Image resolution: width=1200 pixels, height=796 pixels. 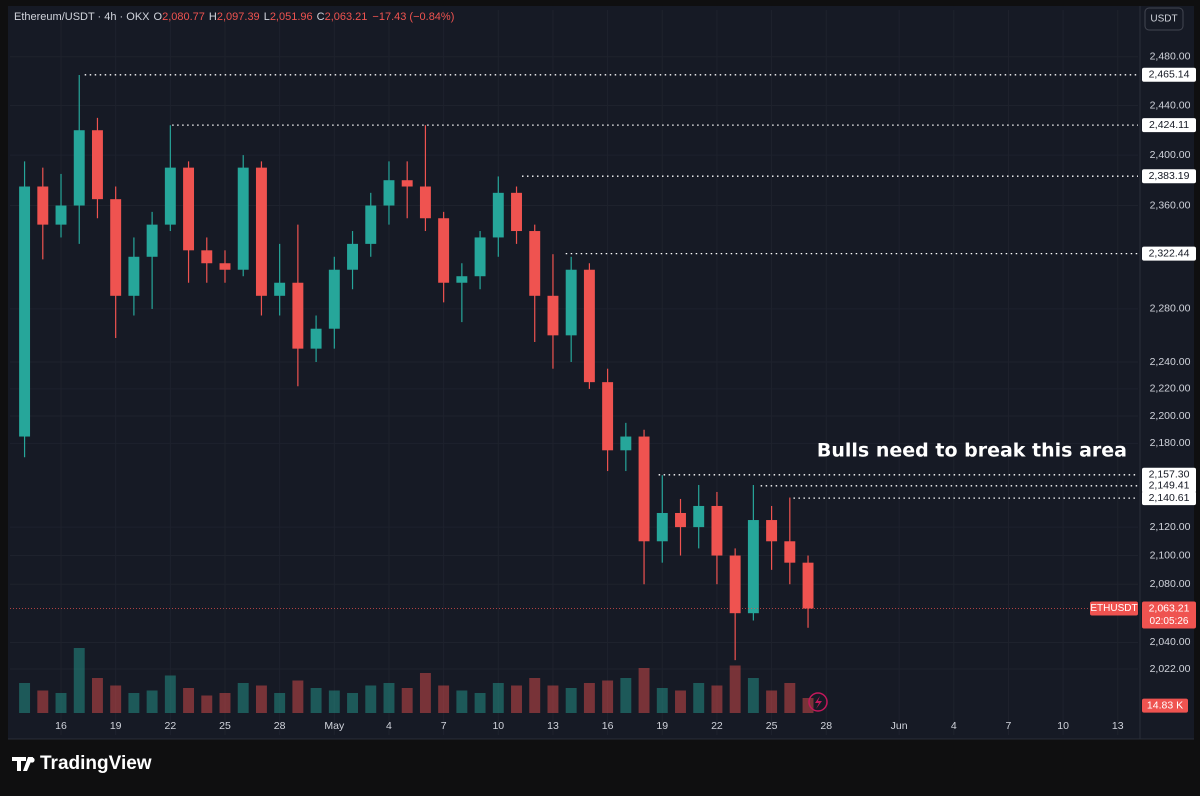 I want to click on level-label: 2,157.30, so click(x=1169, y=475).